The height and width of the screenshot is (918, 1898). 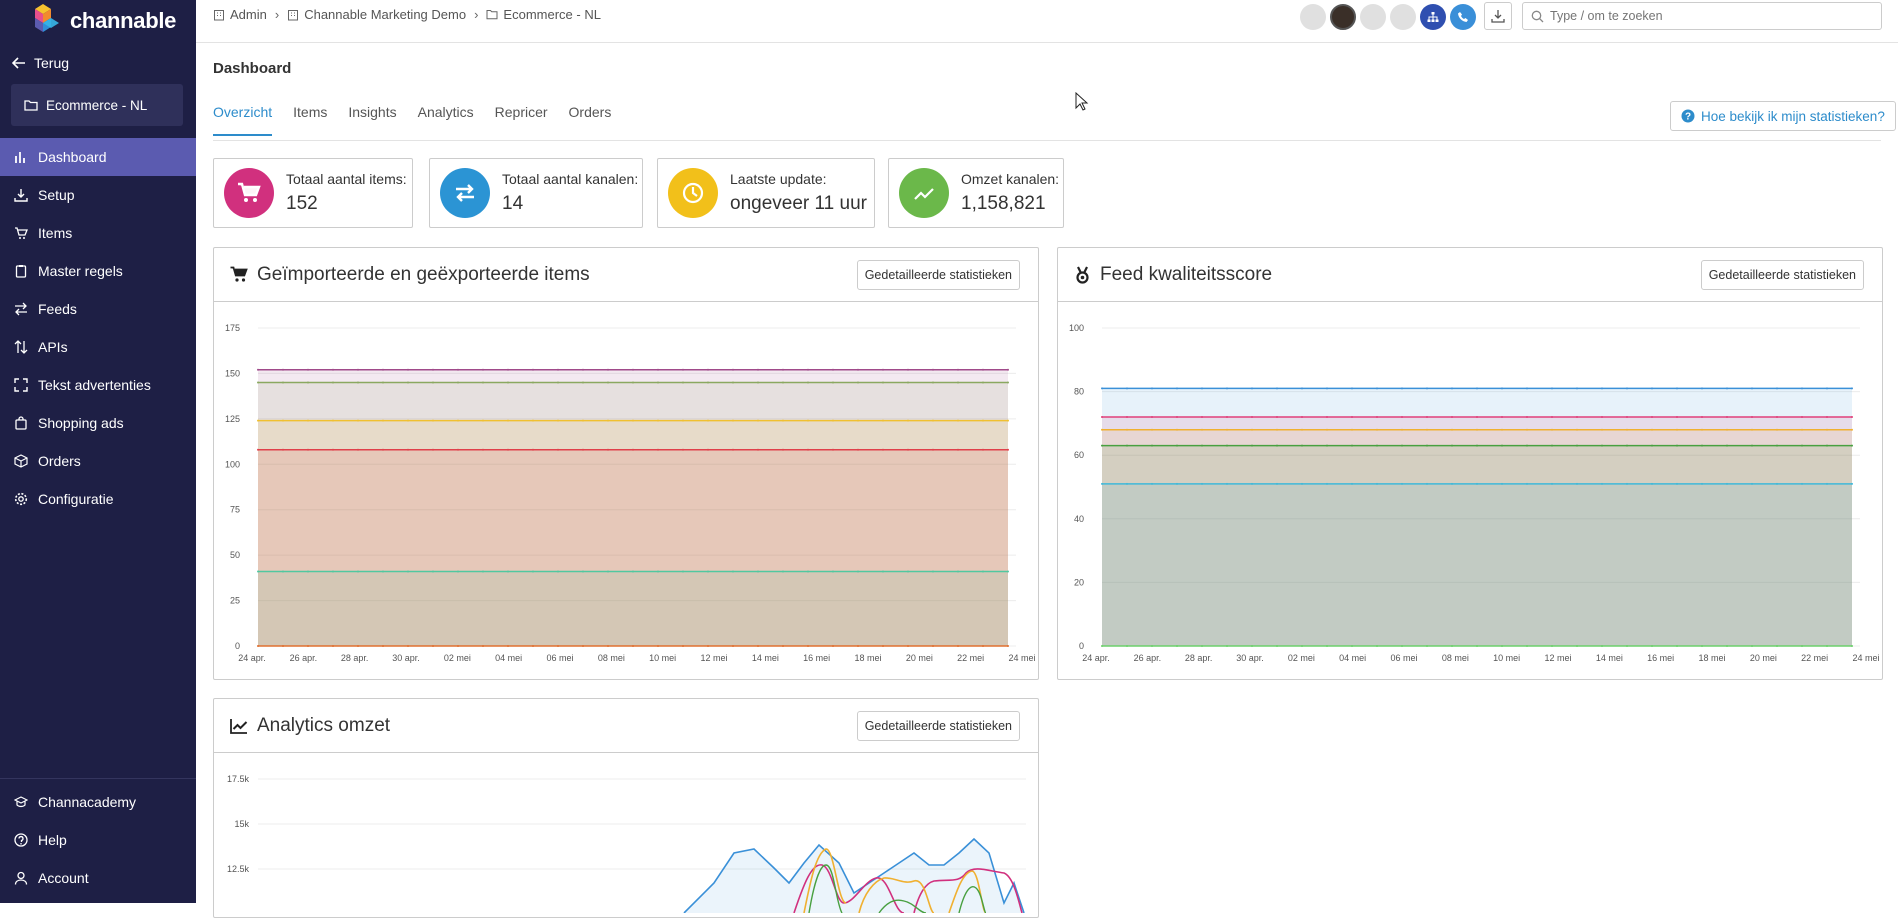 I want to click on project-selector: Ecommerce - NL, so click(x=97, y=105).